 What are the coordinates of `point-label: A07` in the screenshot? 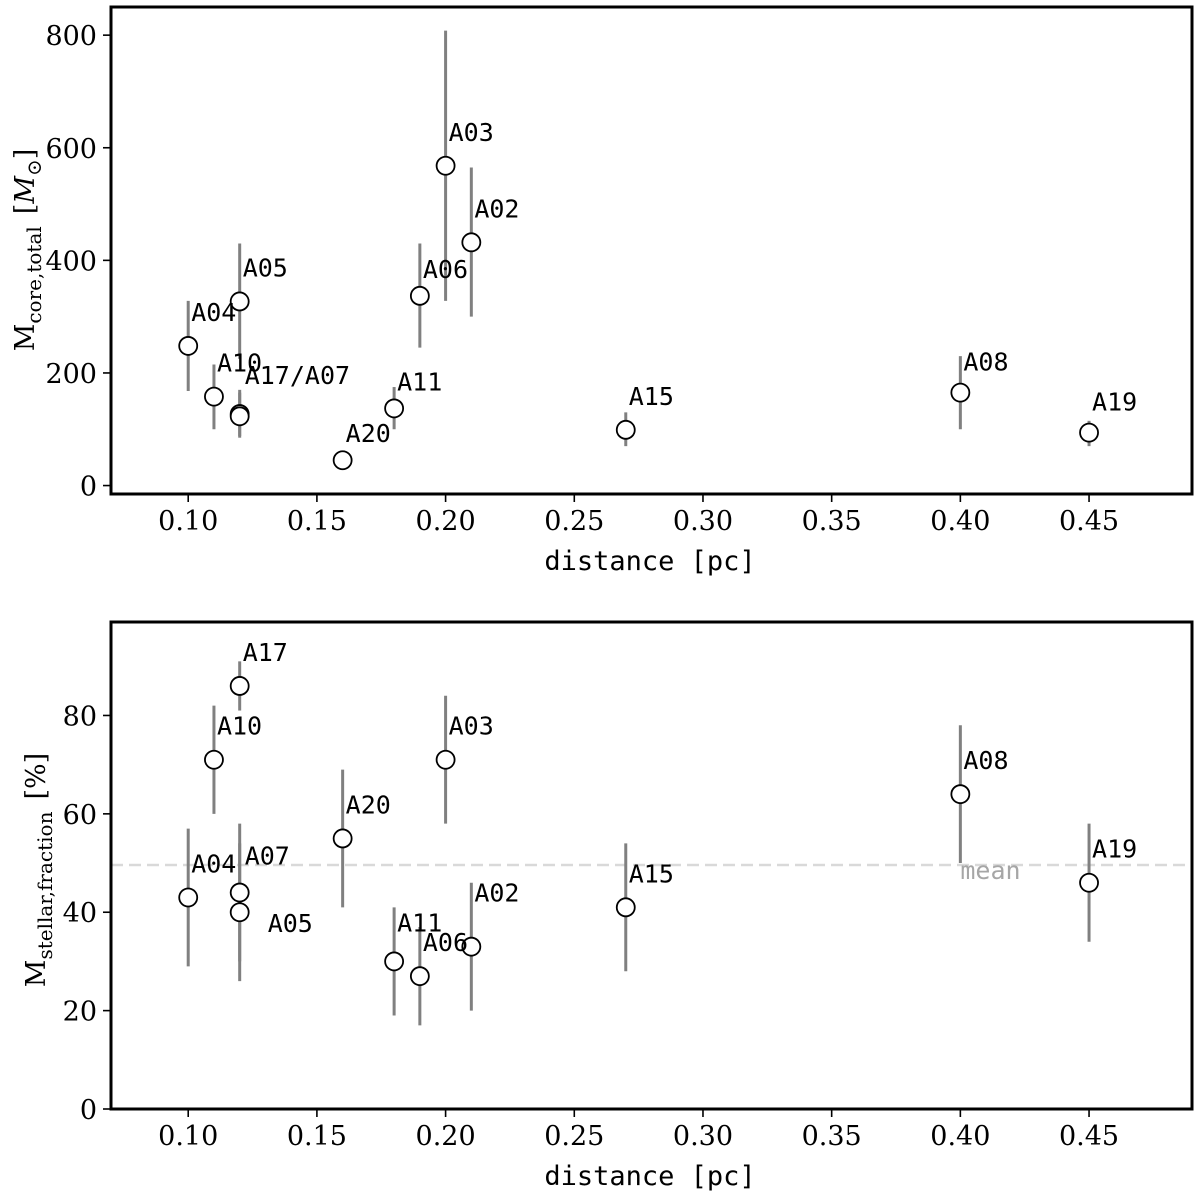 It's located at (267, 856).